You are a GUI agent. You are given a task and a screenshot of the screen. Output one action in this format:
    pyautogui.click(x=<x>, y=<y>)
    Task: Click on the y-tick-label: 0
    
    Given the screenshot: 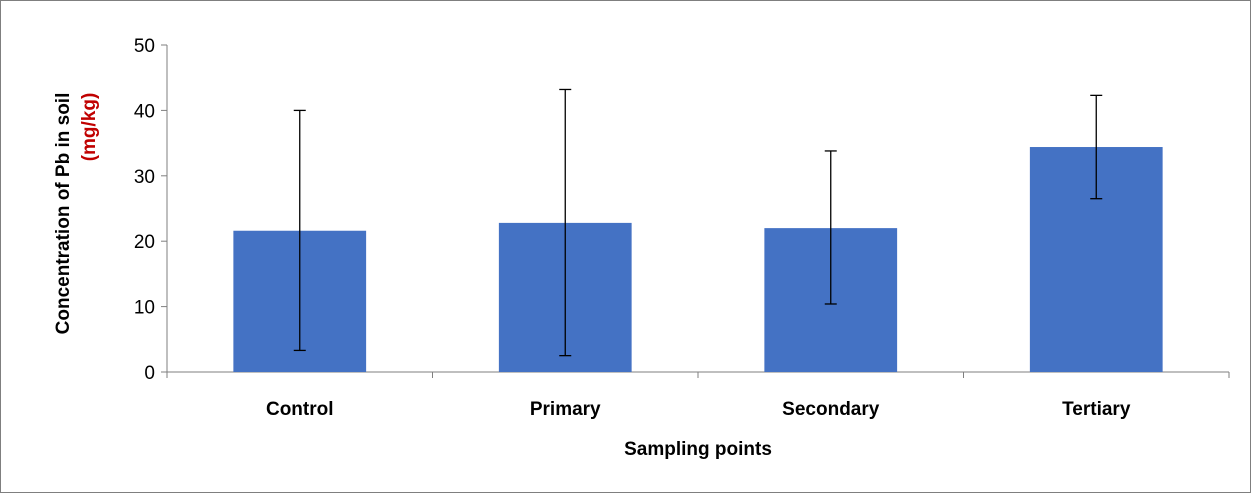 What is the action you would take?
    pyautogui.click(x=149, y=373)
    